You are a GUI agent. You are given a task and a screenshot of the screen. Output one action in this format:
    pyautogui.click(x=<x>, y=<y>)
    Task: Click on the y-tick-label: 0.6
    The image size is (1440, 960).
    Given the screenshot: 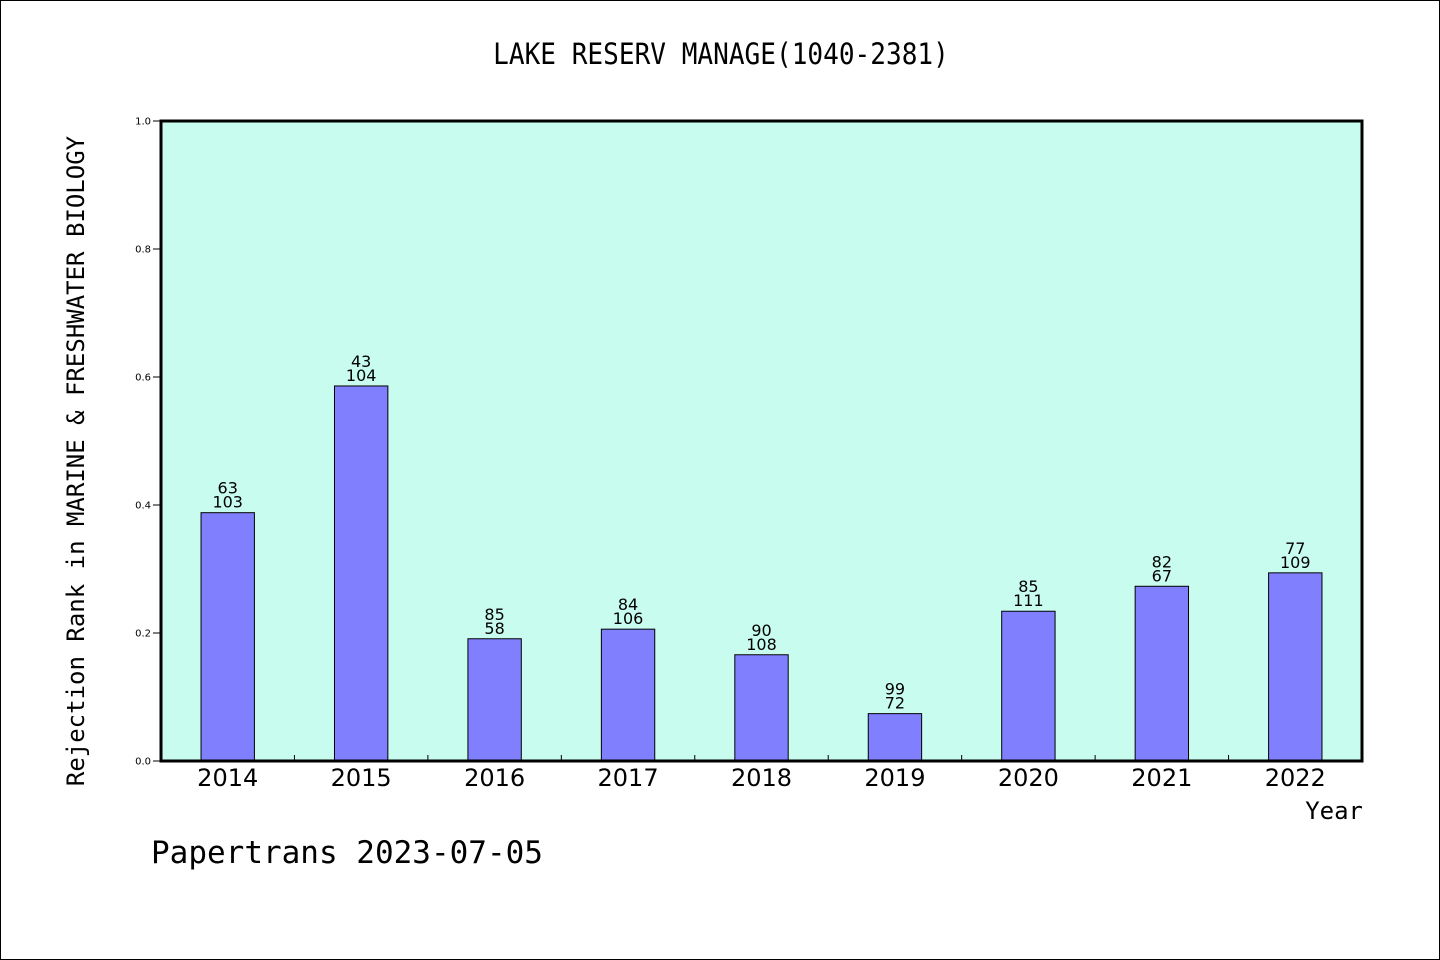 What is the action you would take?
    pyautogui.click(x=143, y=378)
    